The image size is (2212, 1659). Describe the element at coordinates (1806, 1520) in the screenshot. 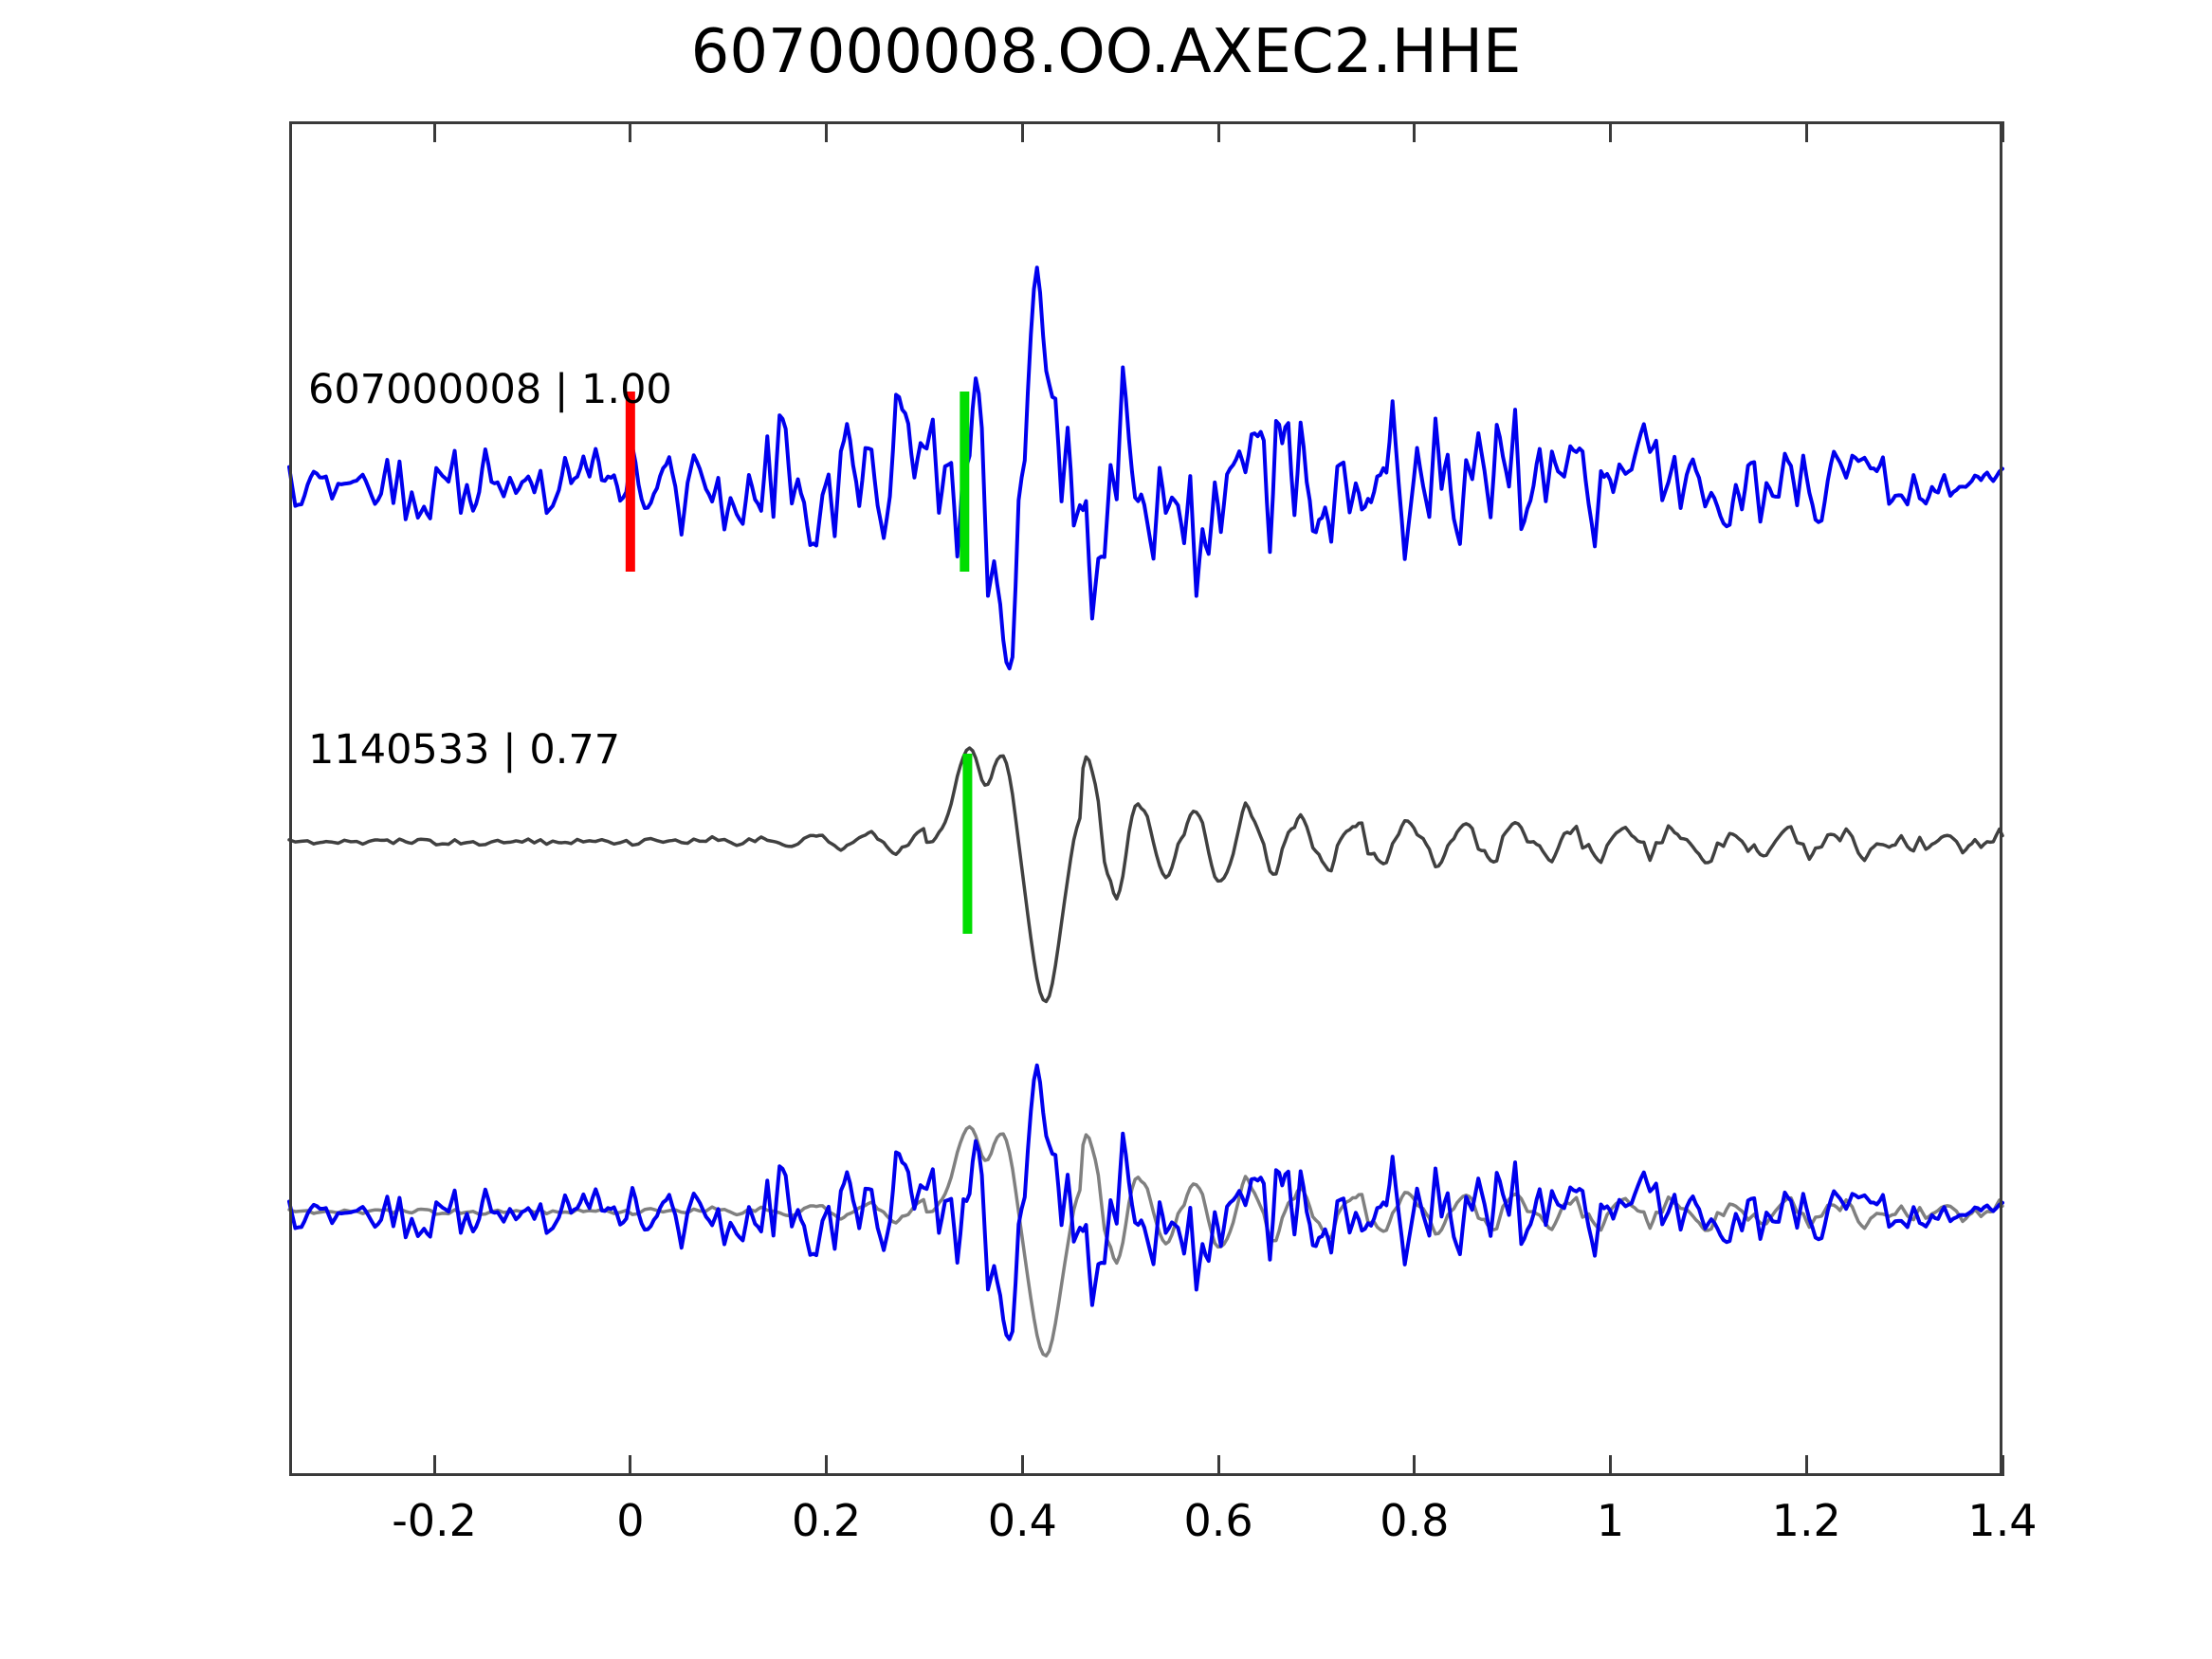

I see `x-tick-label: 1.2` at that location.